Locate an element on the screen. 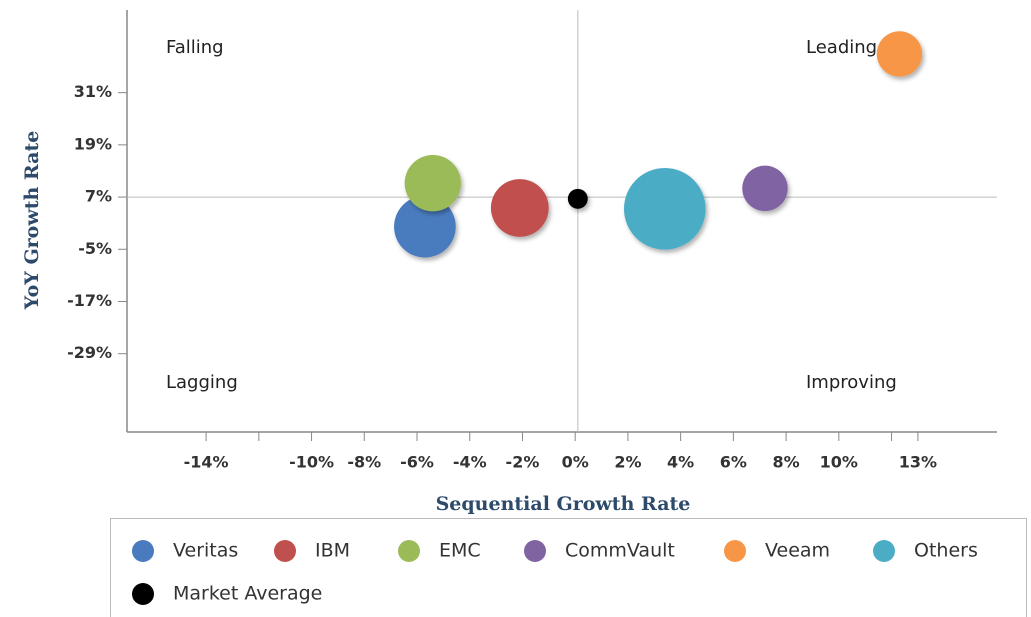 The image size is (1031, 617). x-tick-label: -10% is located at coordinates (311, 462).